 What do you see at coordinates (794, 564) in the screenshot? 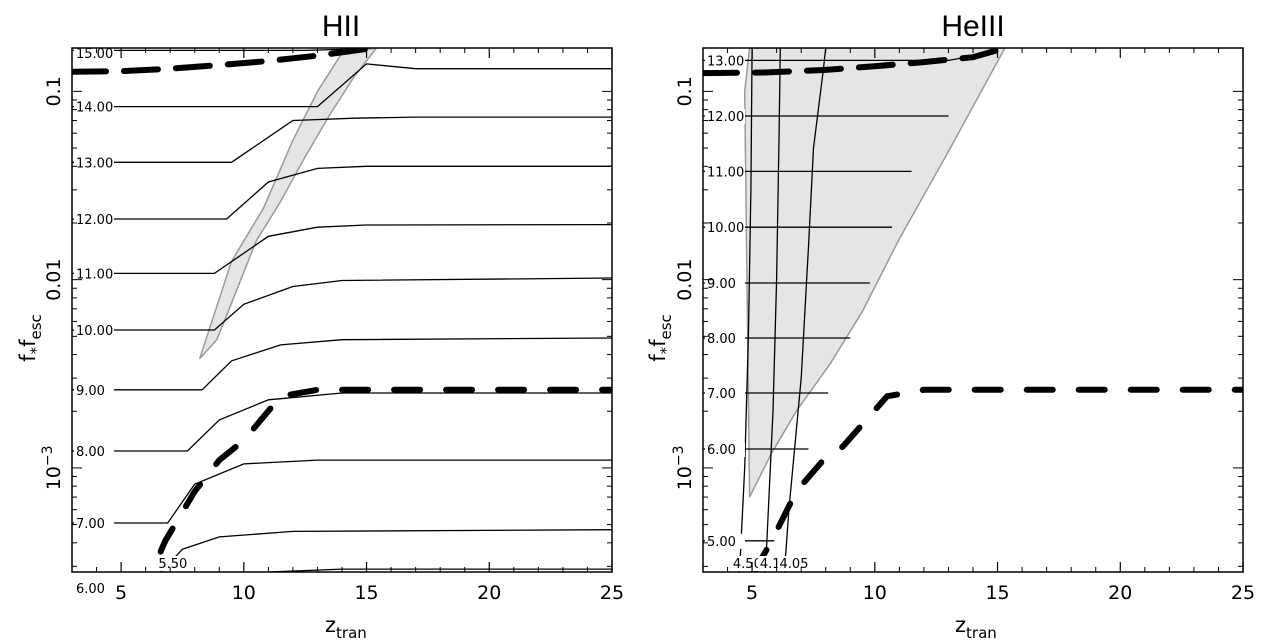
I see `contour-label-4.05: 4.05` at bounding box center [794, 564].